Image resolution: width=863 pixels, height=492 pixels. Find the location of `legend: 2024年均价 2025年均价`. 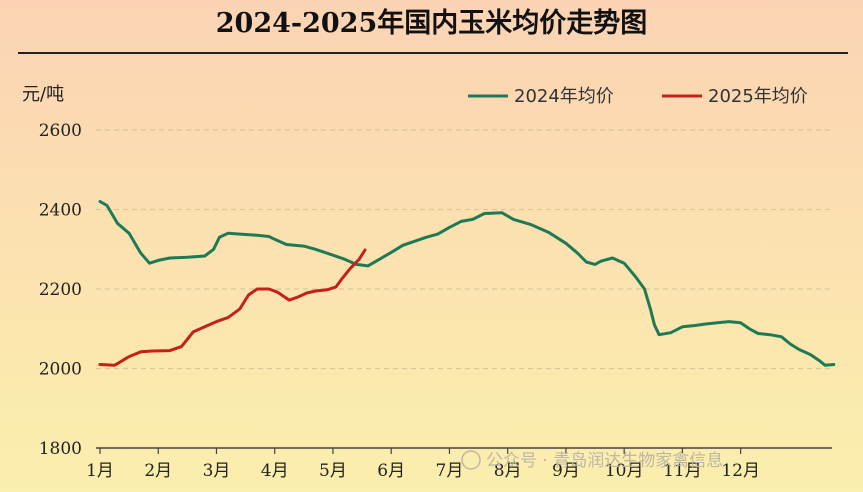

legend: 2024年均价 2025年均价 is located at coordinates (638, 96).